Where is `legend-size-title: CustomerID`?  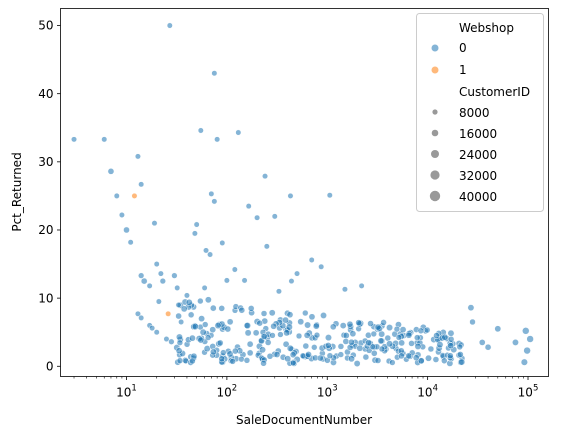
legend-size-title: CustomerID is located at coordinates (494, 92).